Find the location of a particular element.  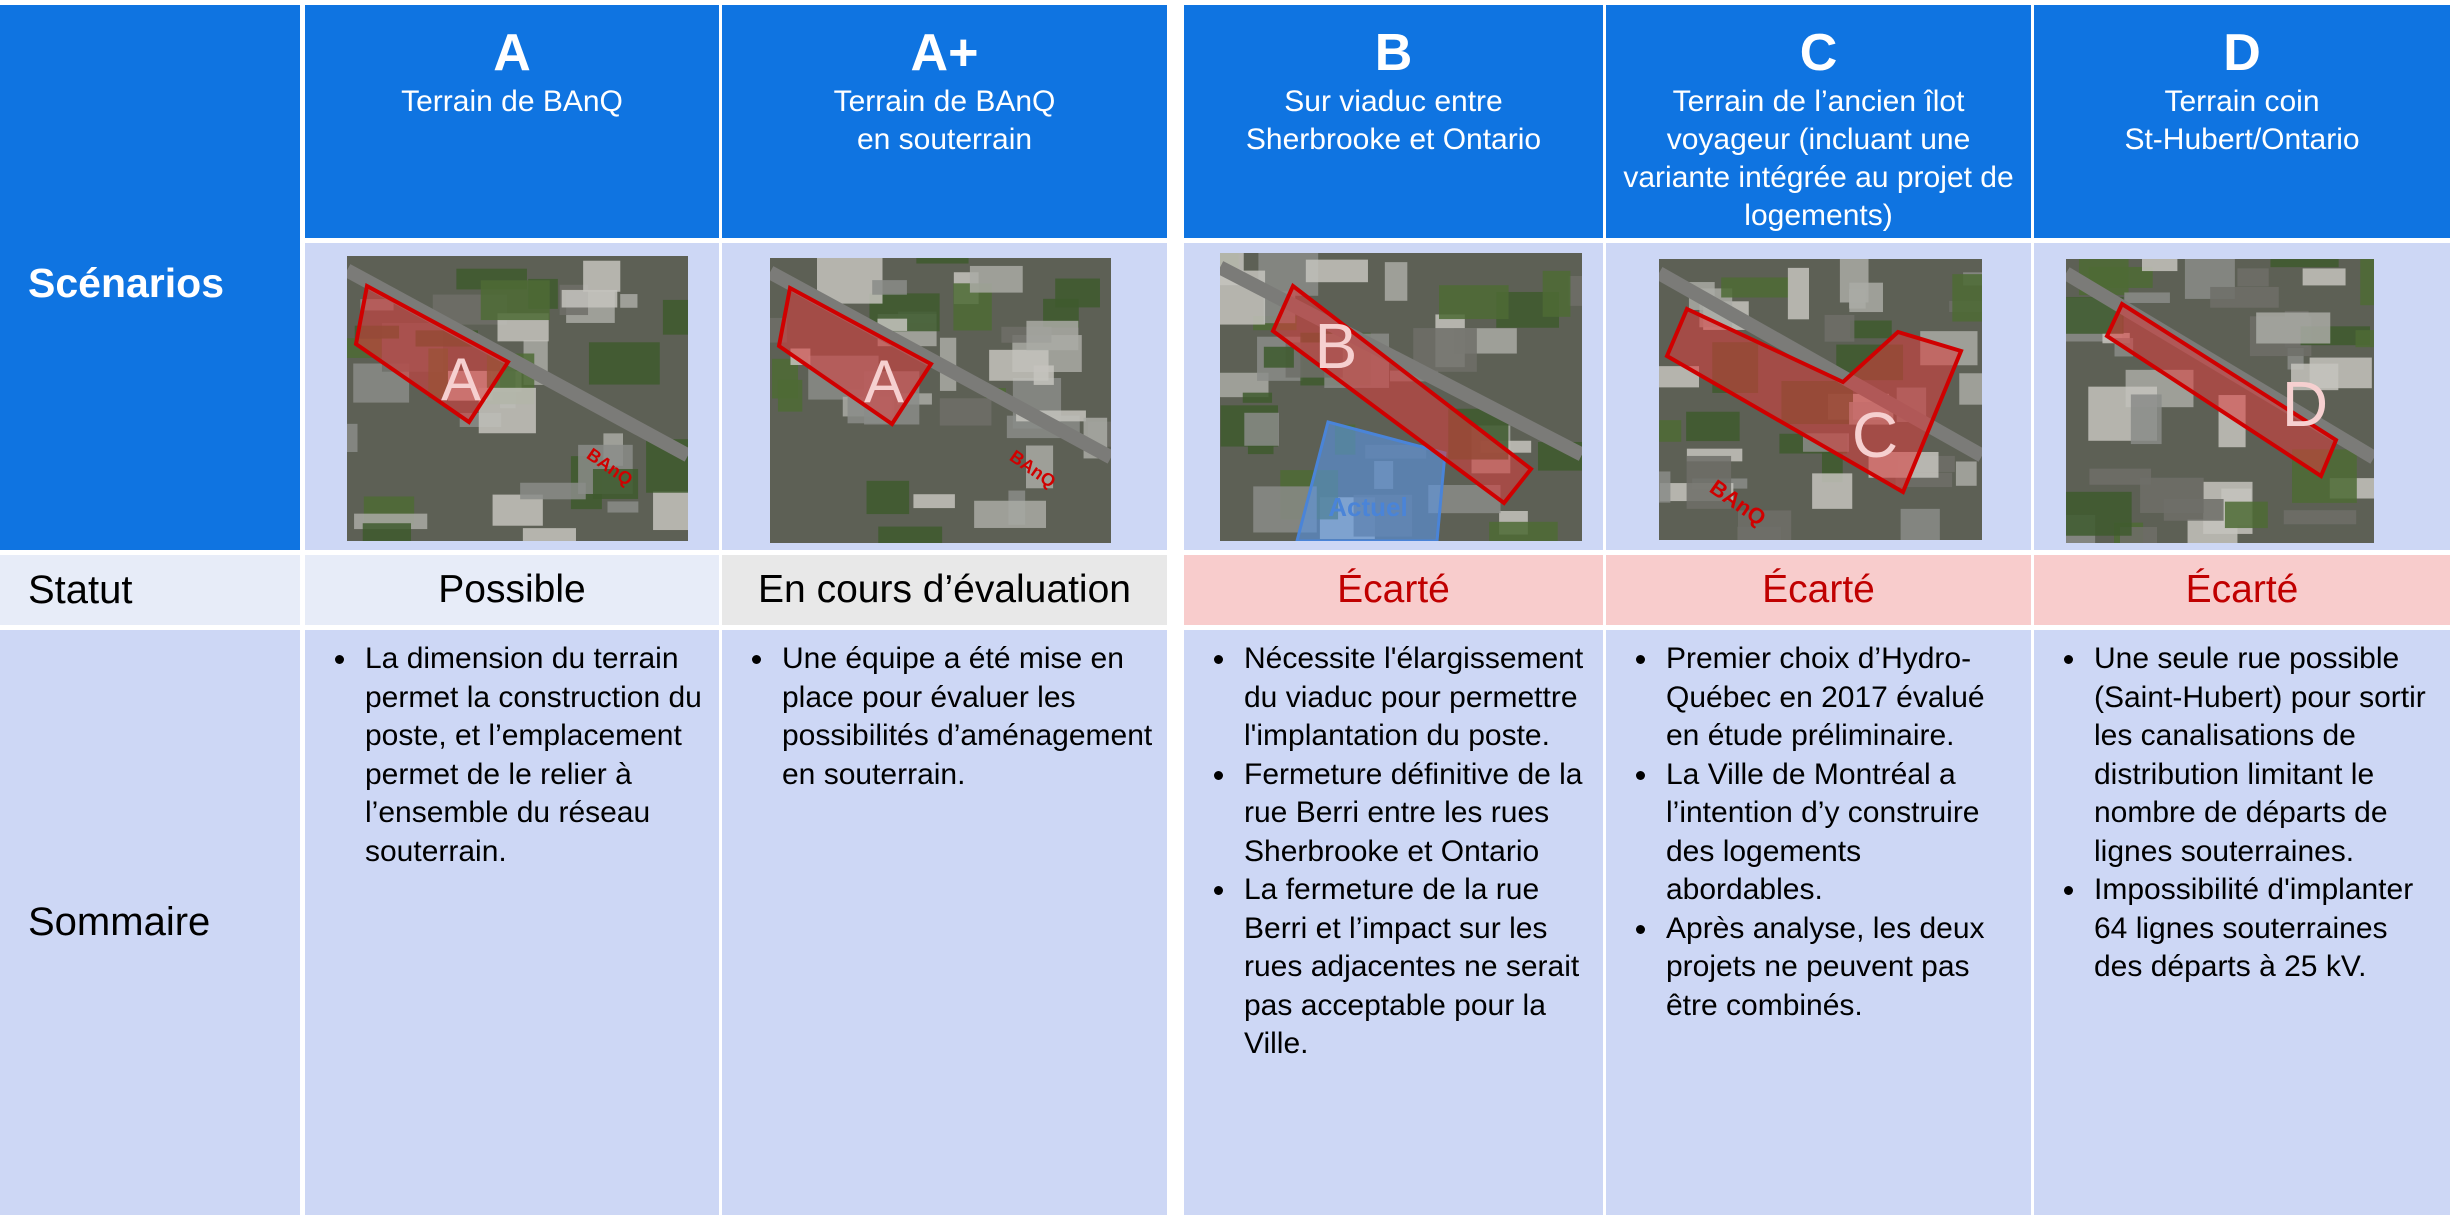

row-label: Sommaire is located at coordinates (150, 922).